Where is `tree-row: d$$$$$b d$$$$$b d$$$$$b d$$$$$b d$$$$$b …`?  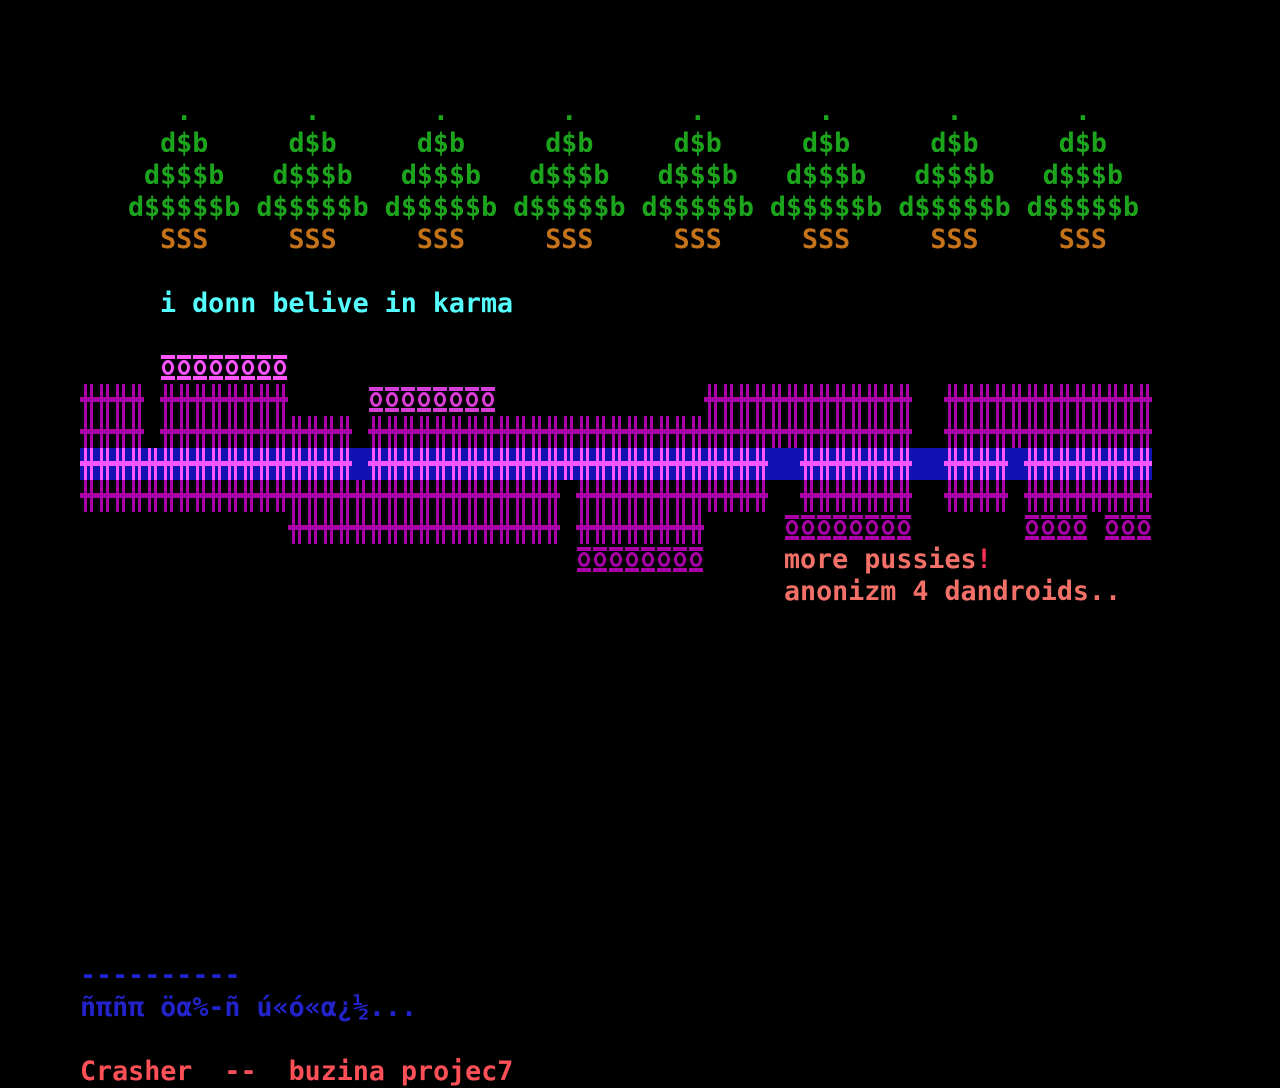 tree-row: d$$$$$b d$$$$$b d$$$$$b d$$$$$b d$$$$$b … is located at coordinates (642, 207).